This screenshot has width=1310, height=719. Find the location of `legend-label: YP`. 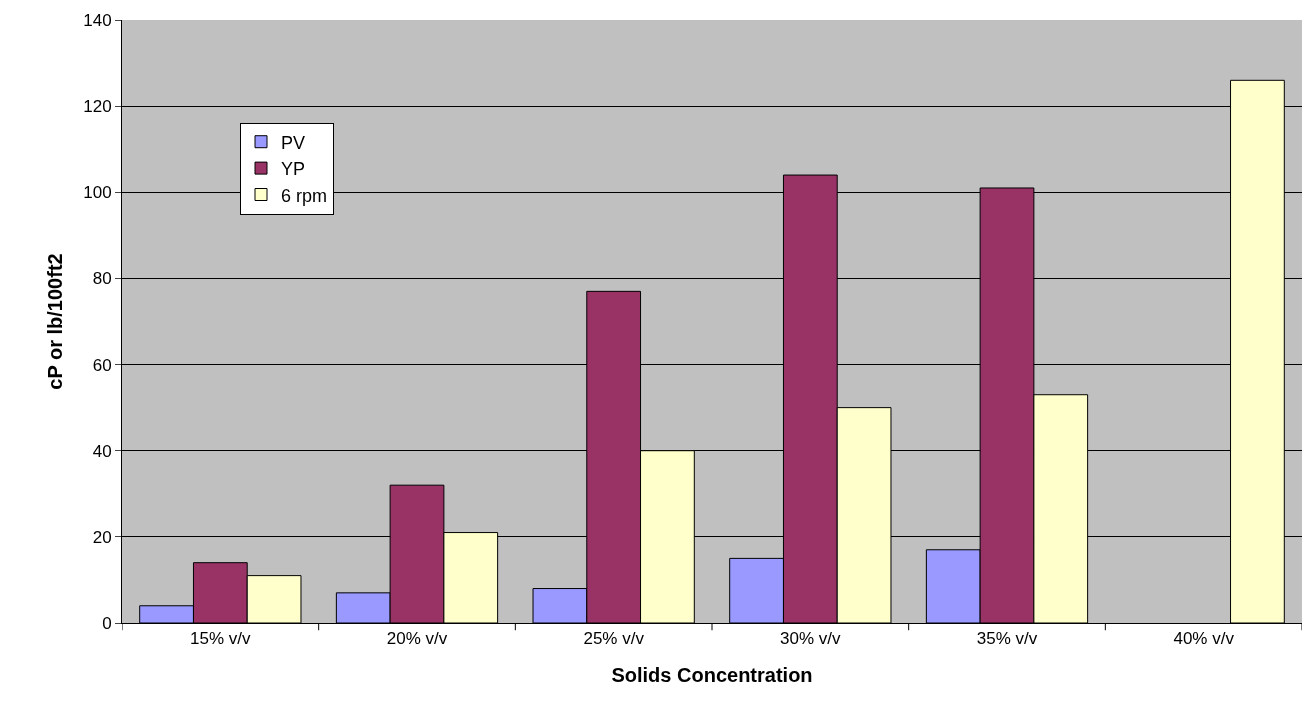

legend-label: YP is located at coordinates (293, 169).